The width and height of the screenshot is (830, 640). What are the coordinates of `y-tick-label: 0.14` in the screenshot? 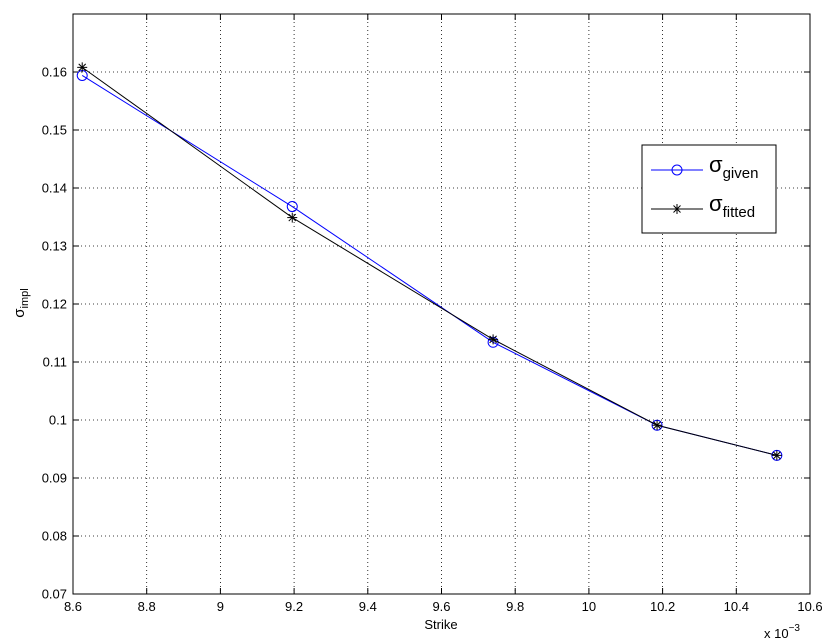 It's located at (54, 188).